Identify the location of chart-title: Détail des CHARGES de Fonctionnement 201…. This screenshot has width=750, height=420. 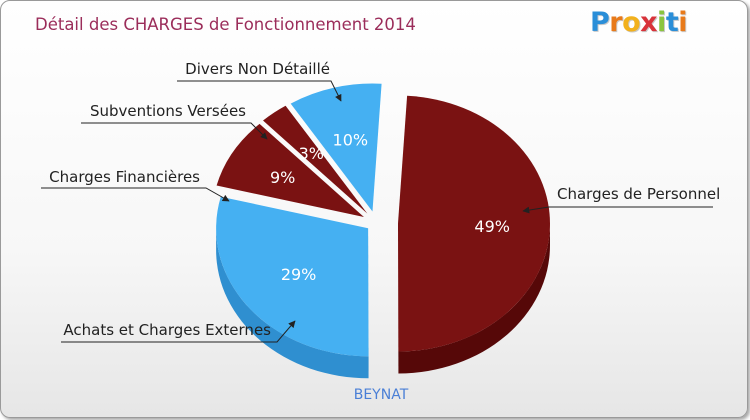
(225, 24).